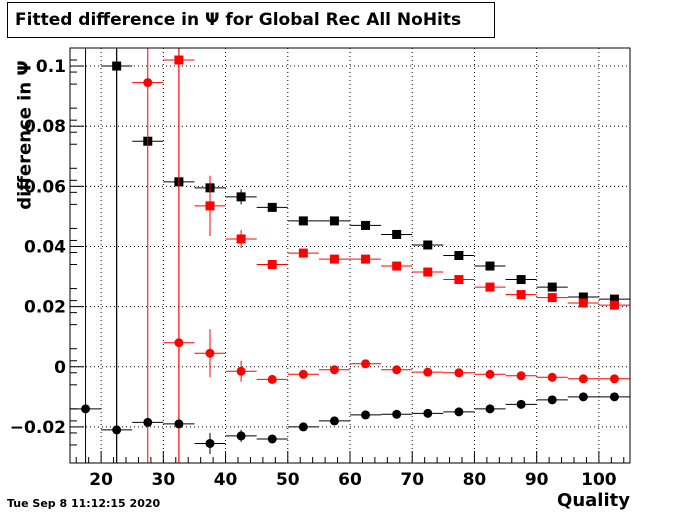  What do you see at coordinates (84, 503) in the screenshot?
I see `timestamp-footer: Tue Sep 8 11:12:15 2020` at bounding box center [84, 503].